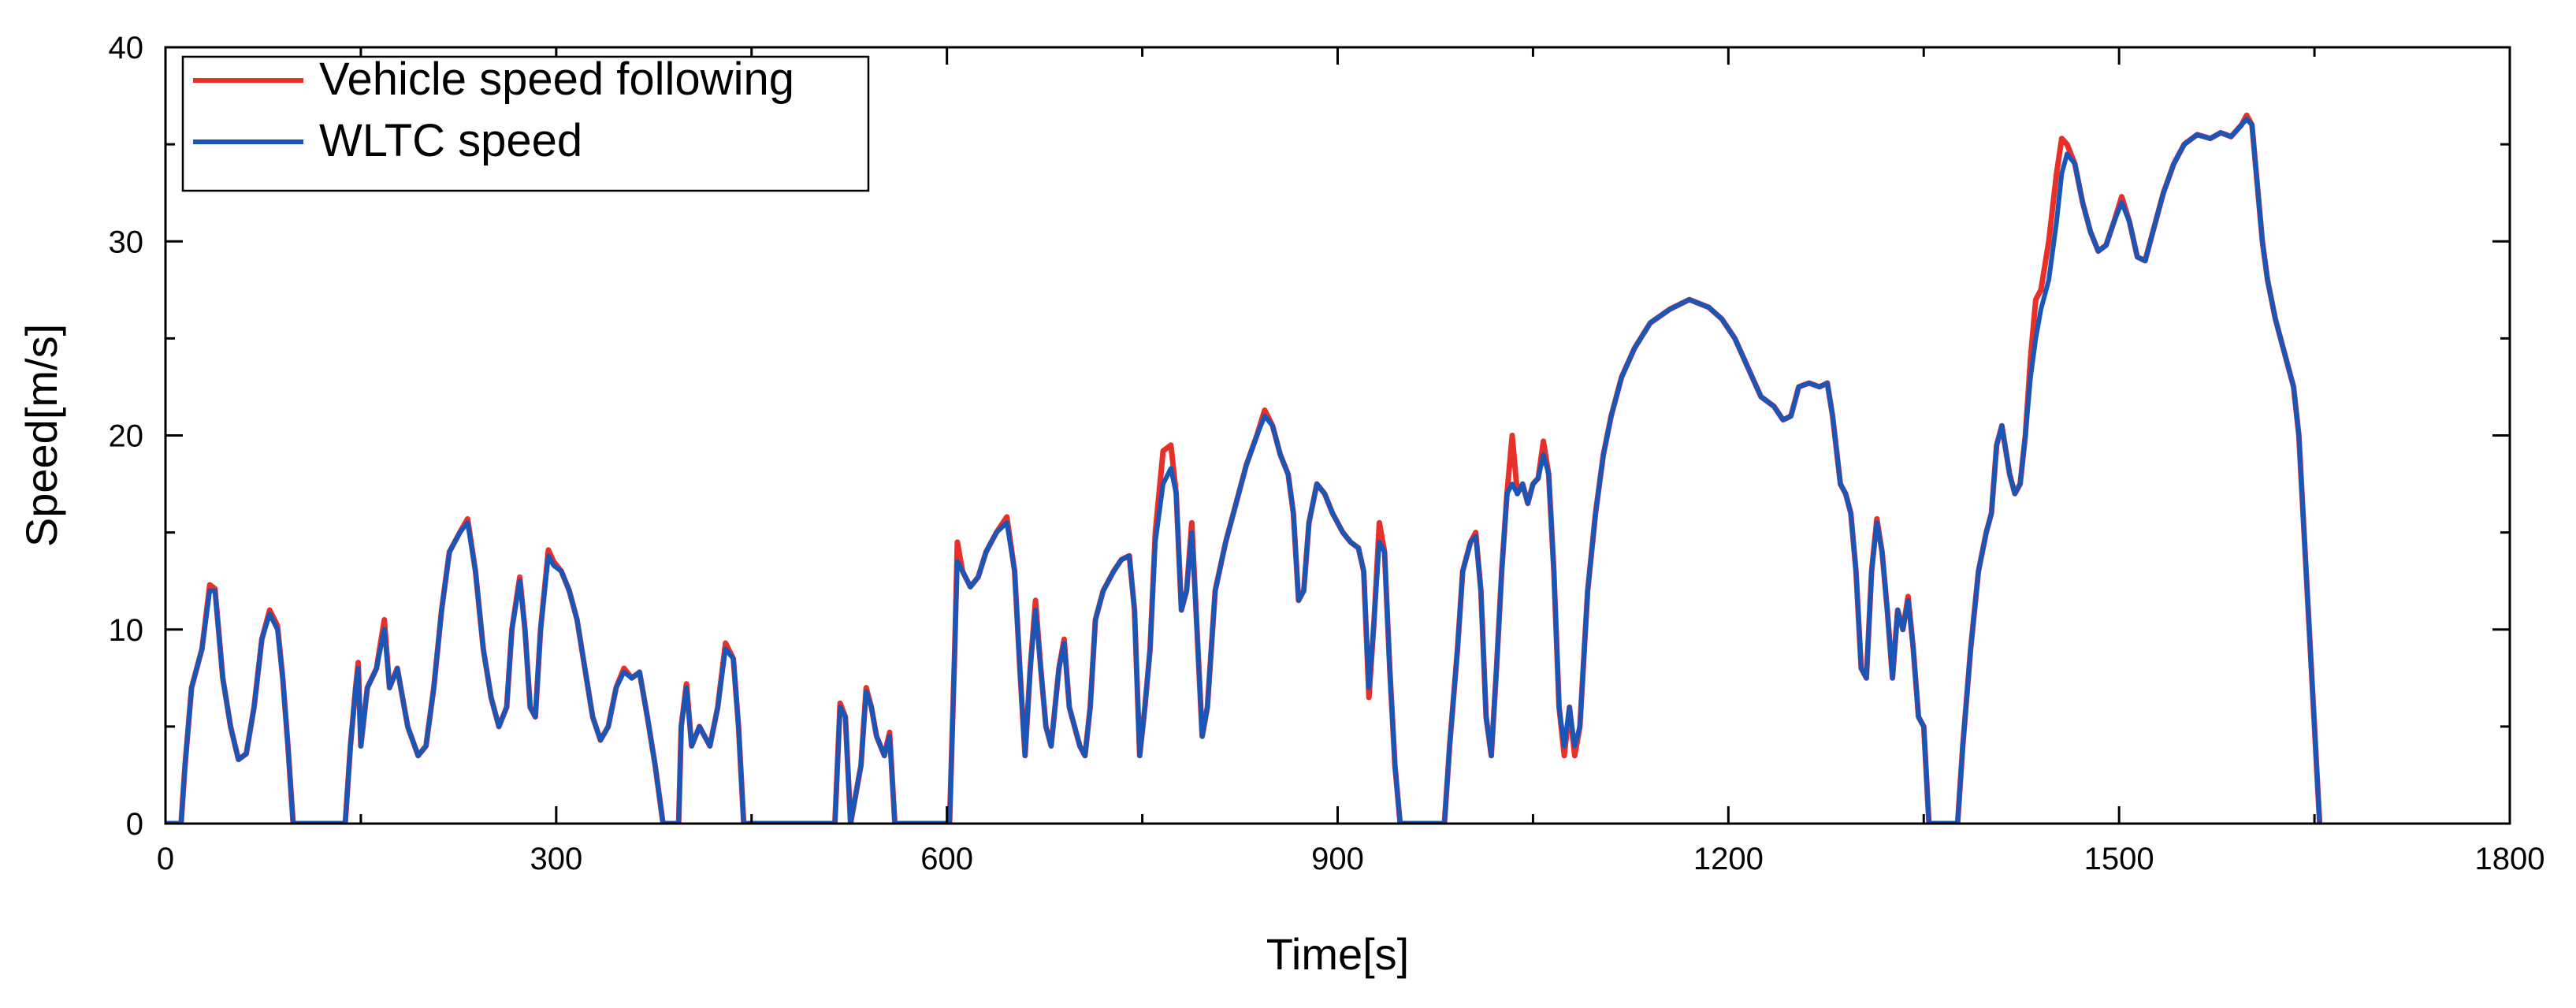  I want to click on y-tick-label: 40, so click(126, 48).